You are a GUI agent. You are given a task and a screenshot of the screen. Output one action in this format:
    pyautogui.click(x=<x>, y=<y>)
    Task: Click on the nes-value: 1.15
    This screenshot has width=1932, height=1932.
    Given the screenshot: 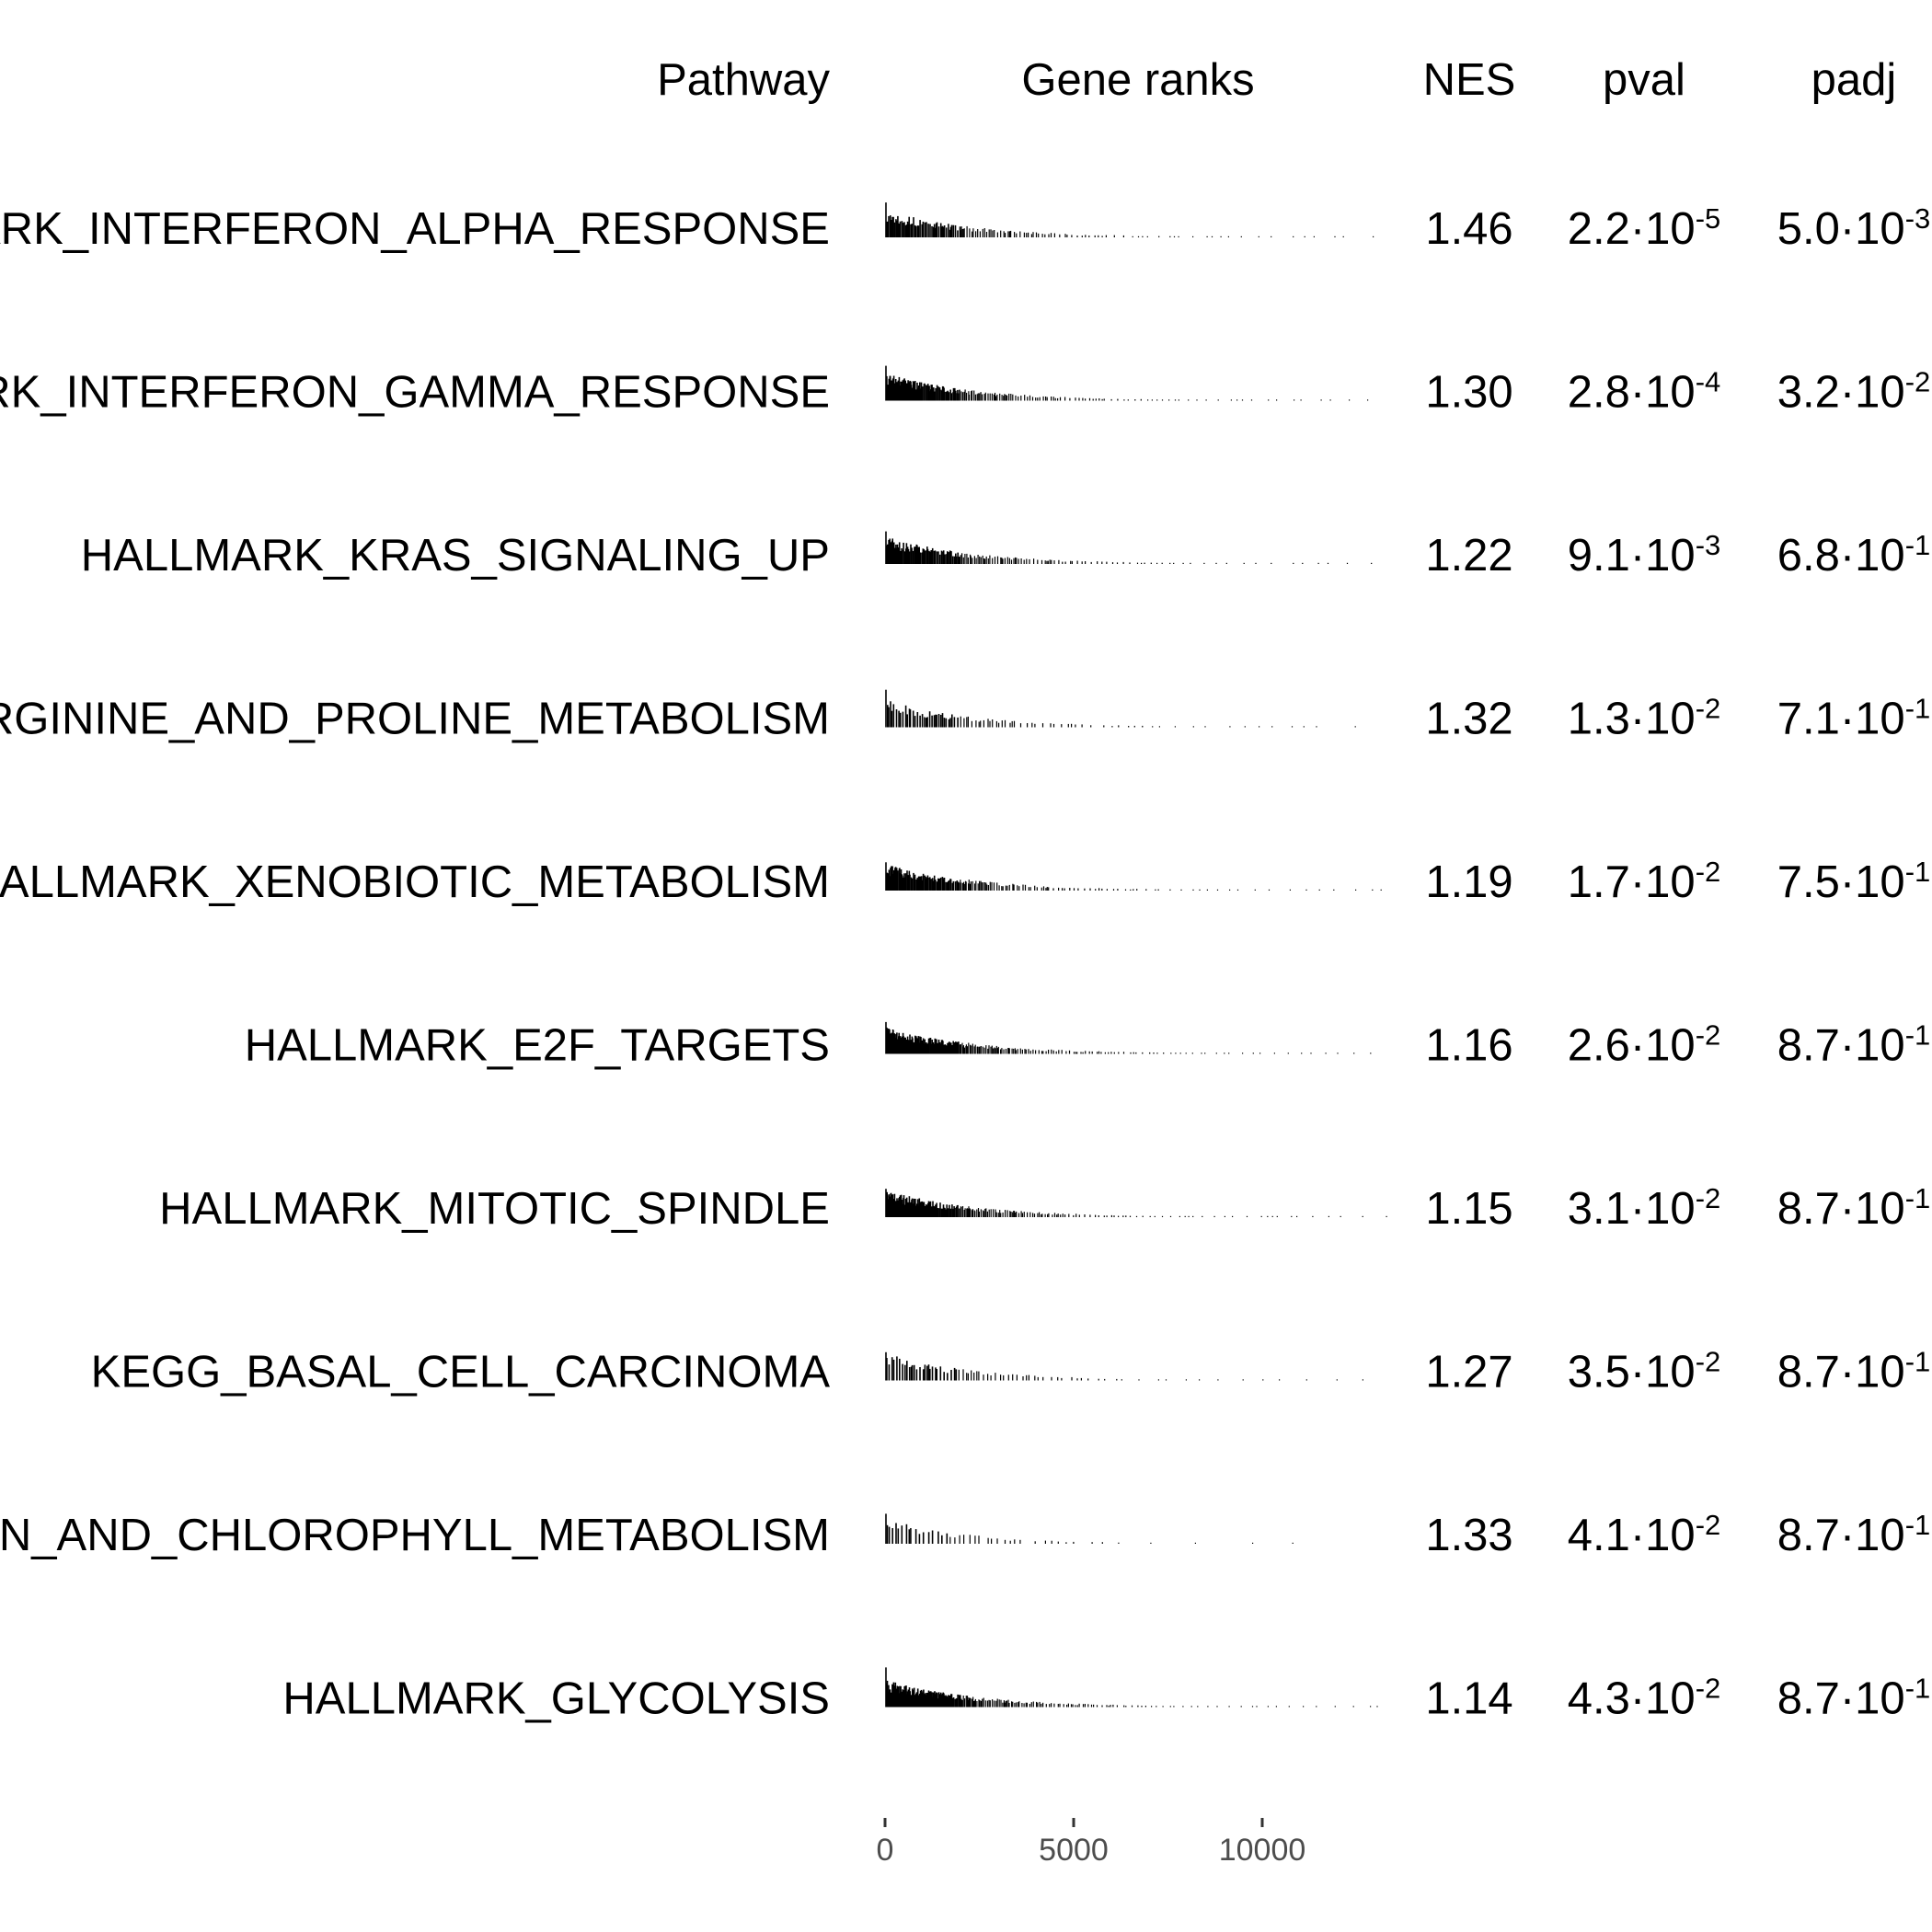 What is the action you would take?
    pyautogui.click(x=1468, y=1209)
    